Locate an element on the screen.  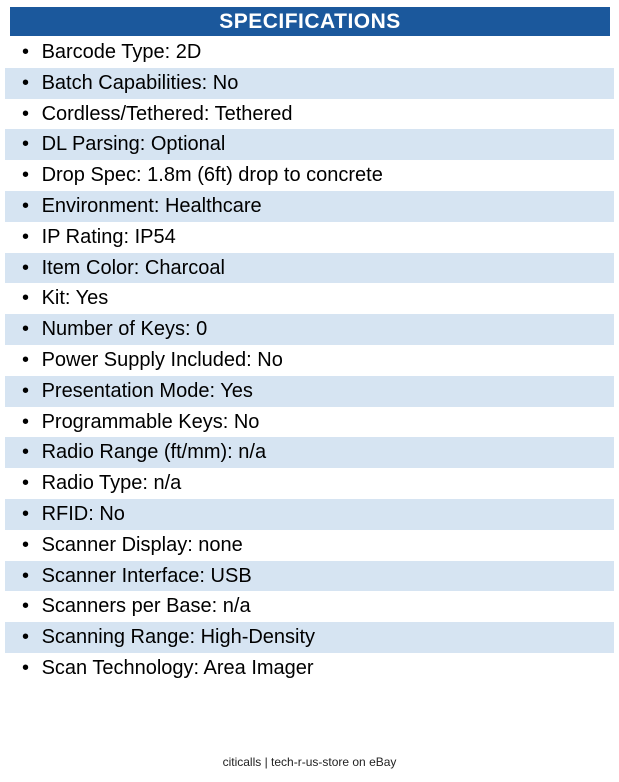
spec-row: • IP Rating: IP54 is located at coordinates (309, 237).